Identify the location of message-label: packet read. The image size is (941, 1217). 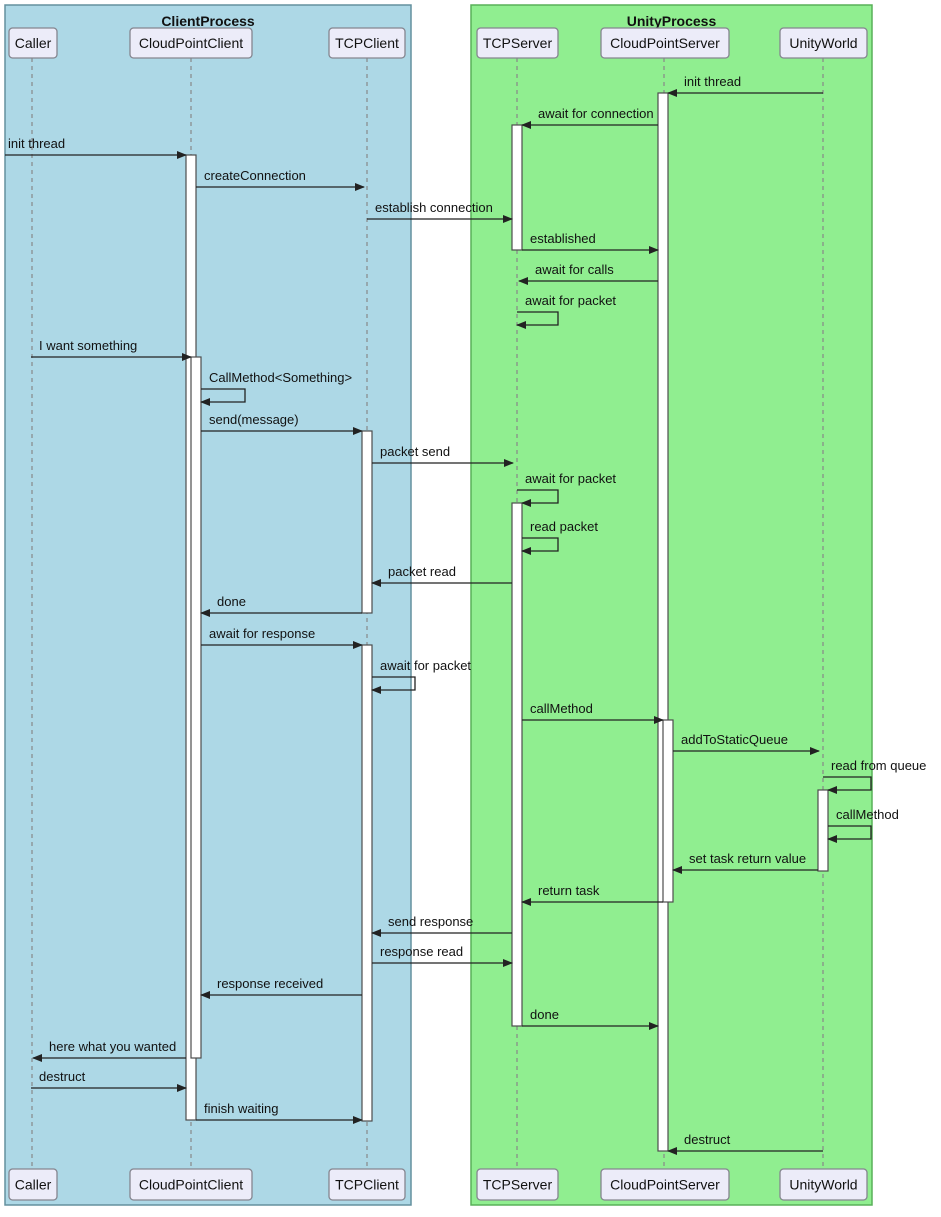
(422, 571).